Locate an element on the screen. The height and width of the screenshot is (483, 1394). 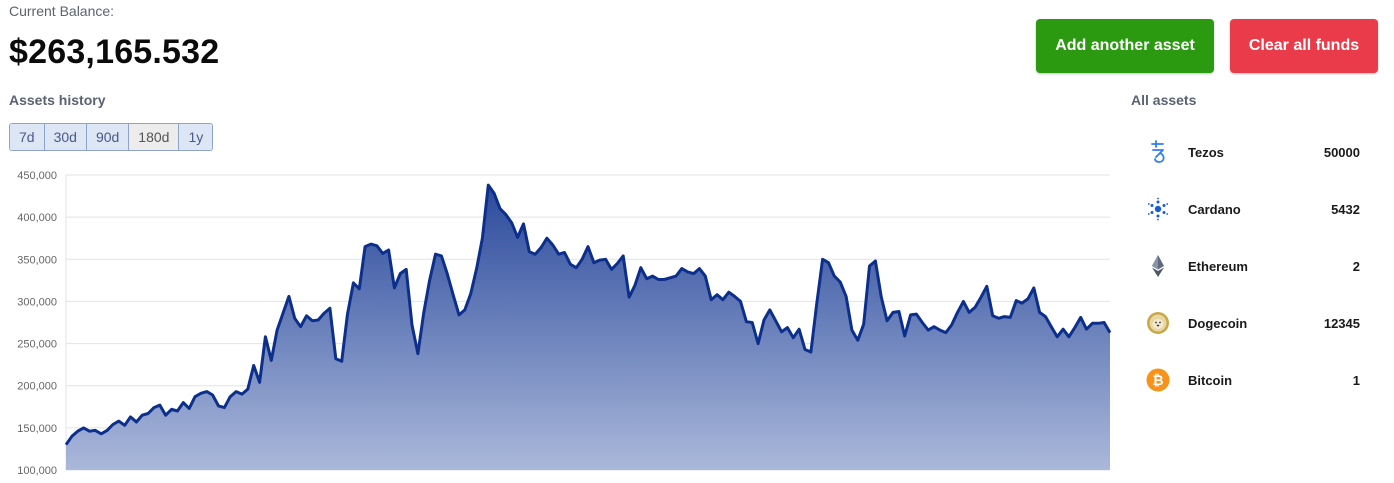
asset-amount: 12345 is located at coordinates (1341, 323).